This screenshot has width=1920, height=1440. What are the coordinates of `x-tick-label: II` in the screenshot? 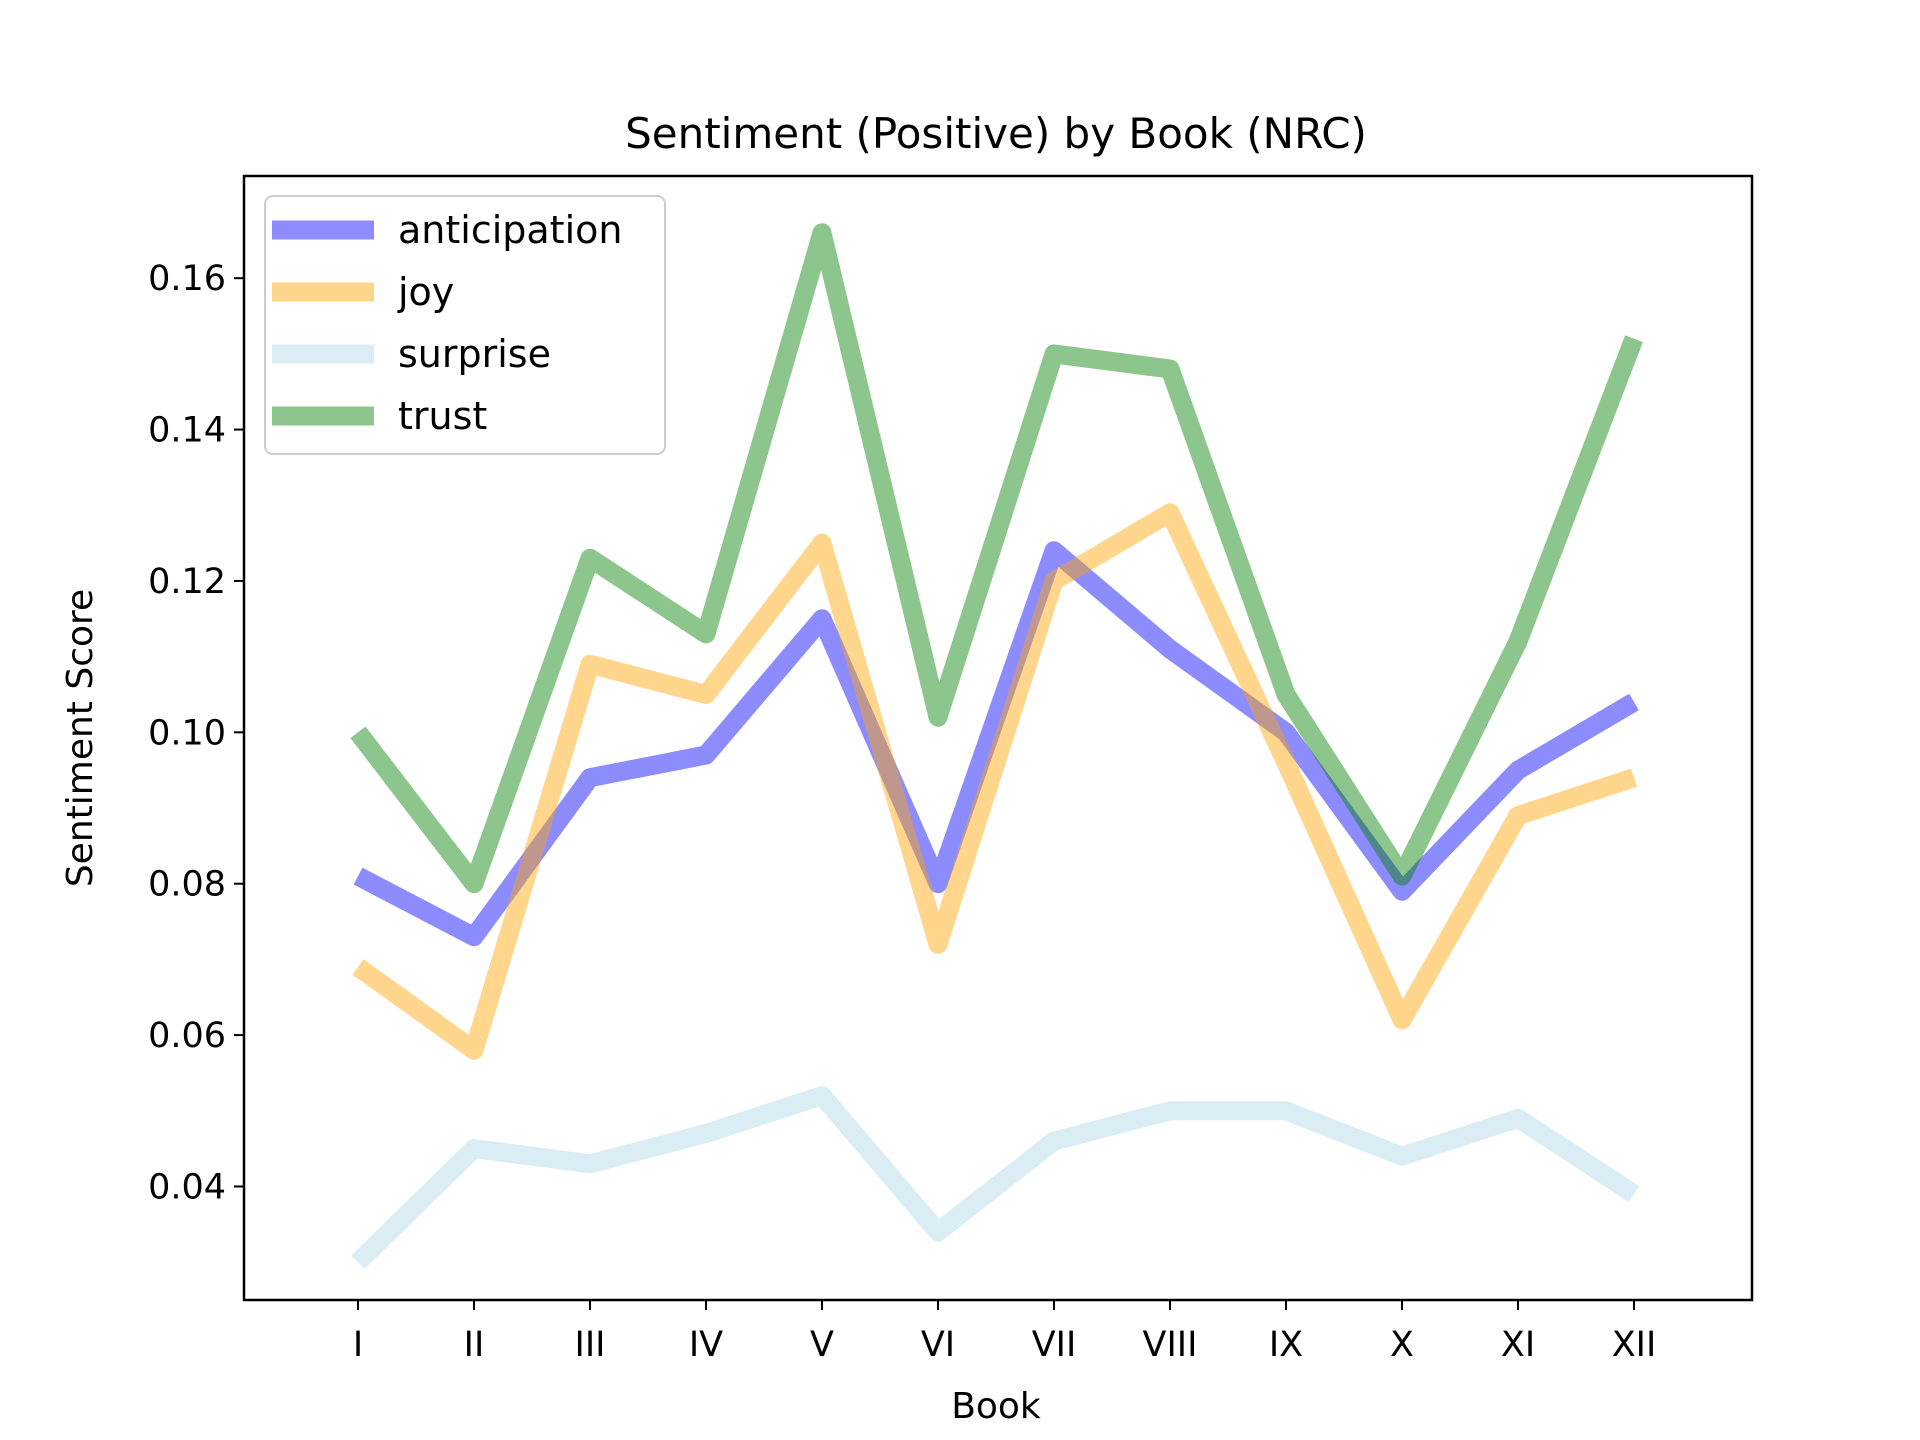 It's located at (474, 1345).